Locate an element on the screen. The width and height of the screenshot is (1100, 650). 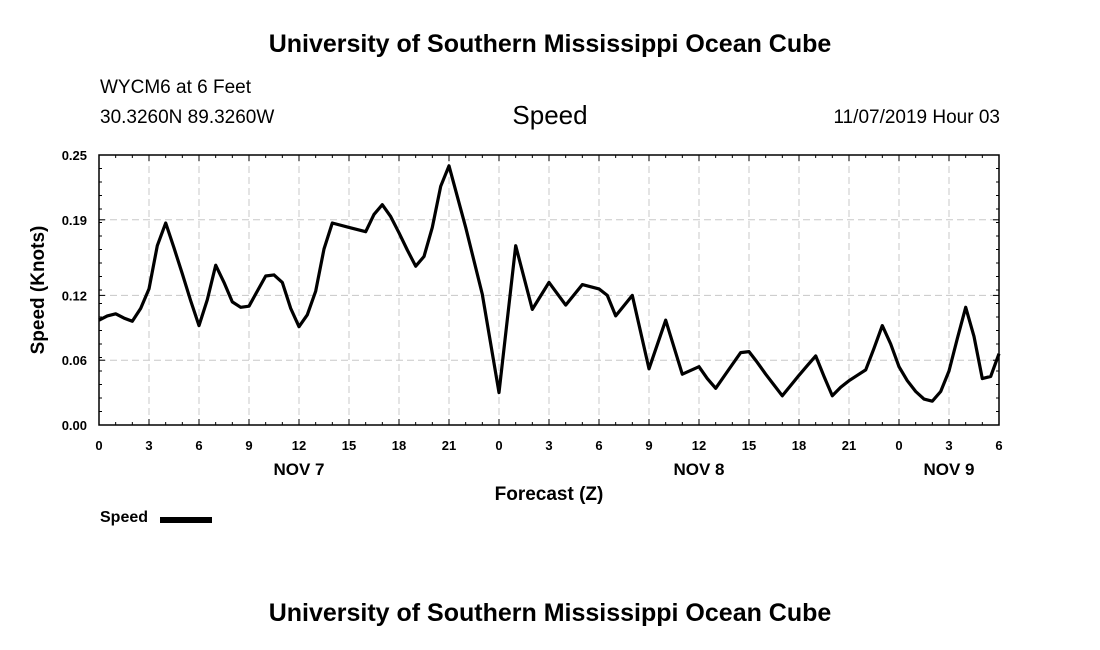
y-tick-label: 0.00 is located at coordinates (74, 425).